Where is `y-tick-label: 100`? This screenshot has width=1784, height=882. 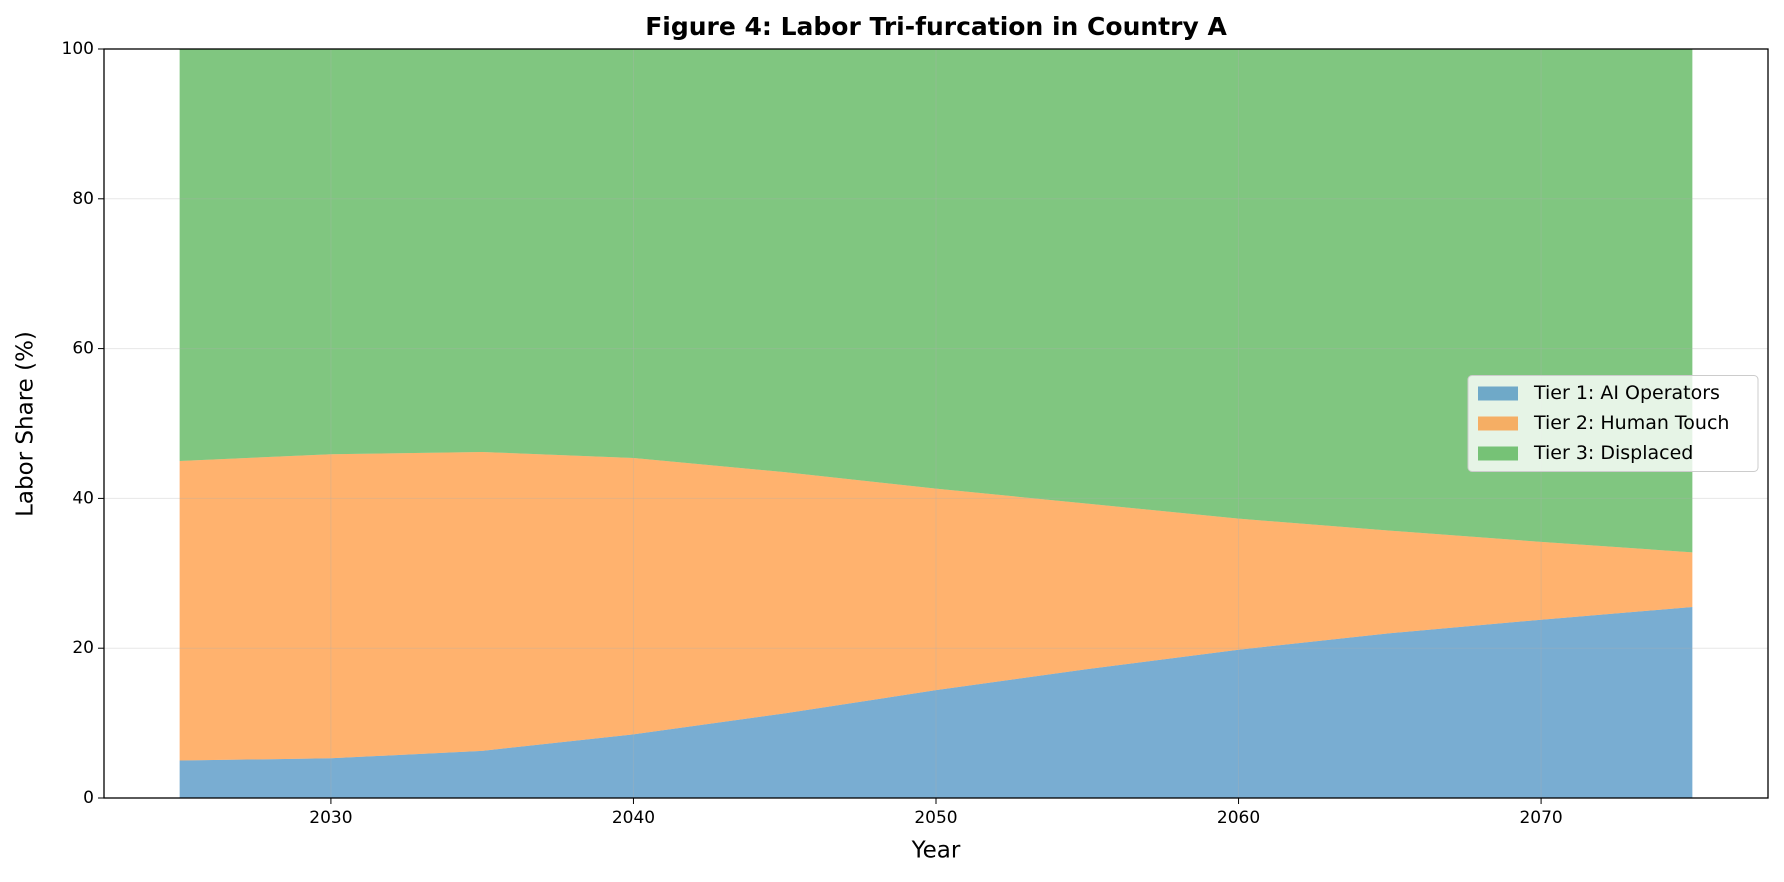
y-tick-label: 100 is located at coordinates (78, 49).